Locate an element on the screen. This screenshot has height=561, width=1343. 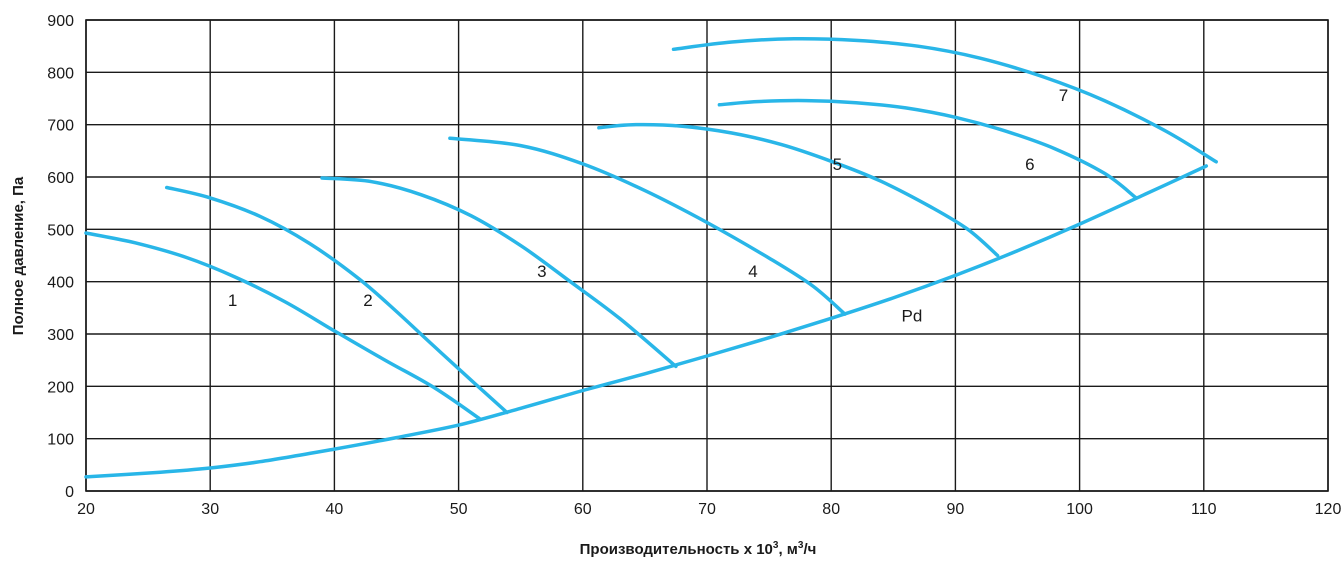
y-tick-label: 400 is located at coordinates (60, 283).